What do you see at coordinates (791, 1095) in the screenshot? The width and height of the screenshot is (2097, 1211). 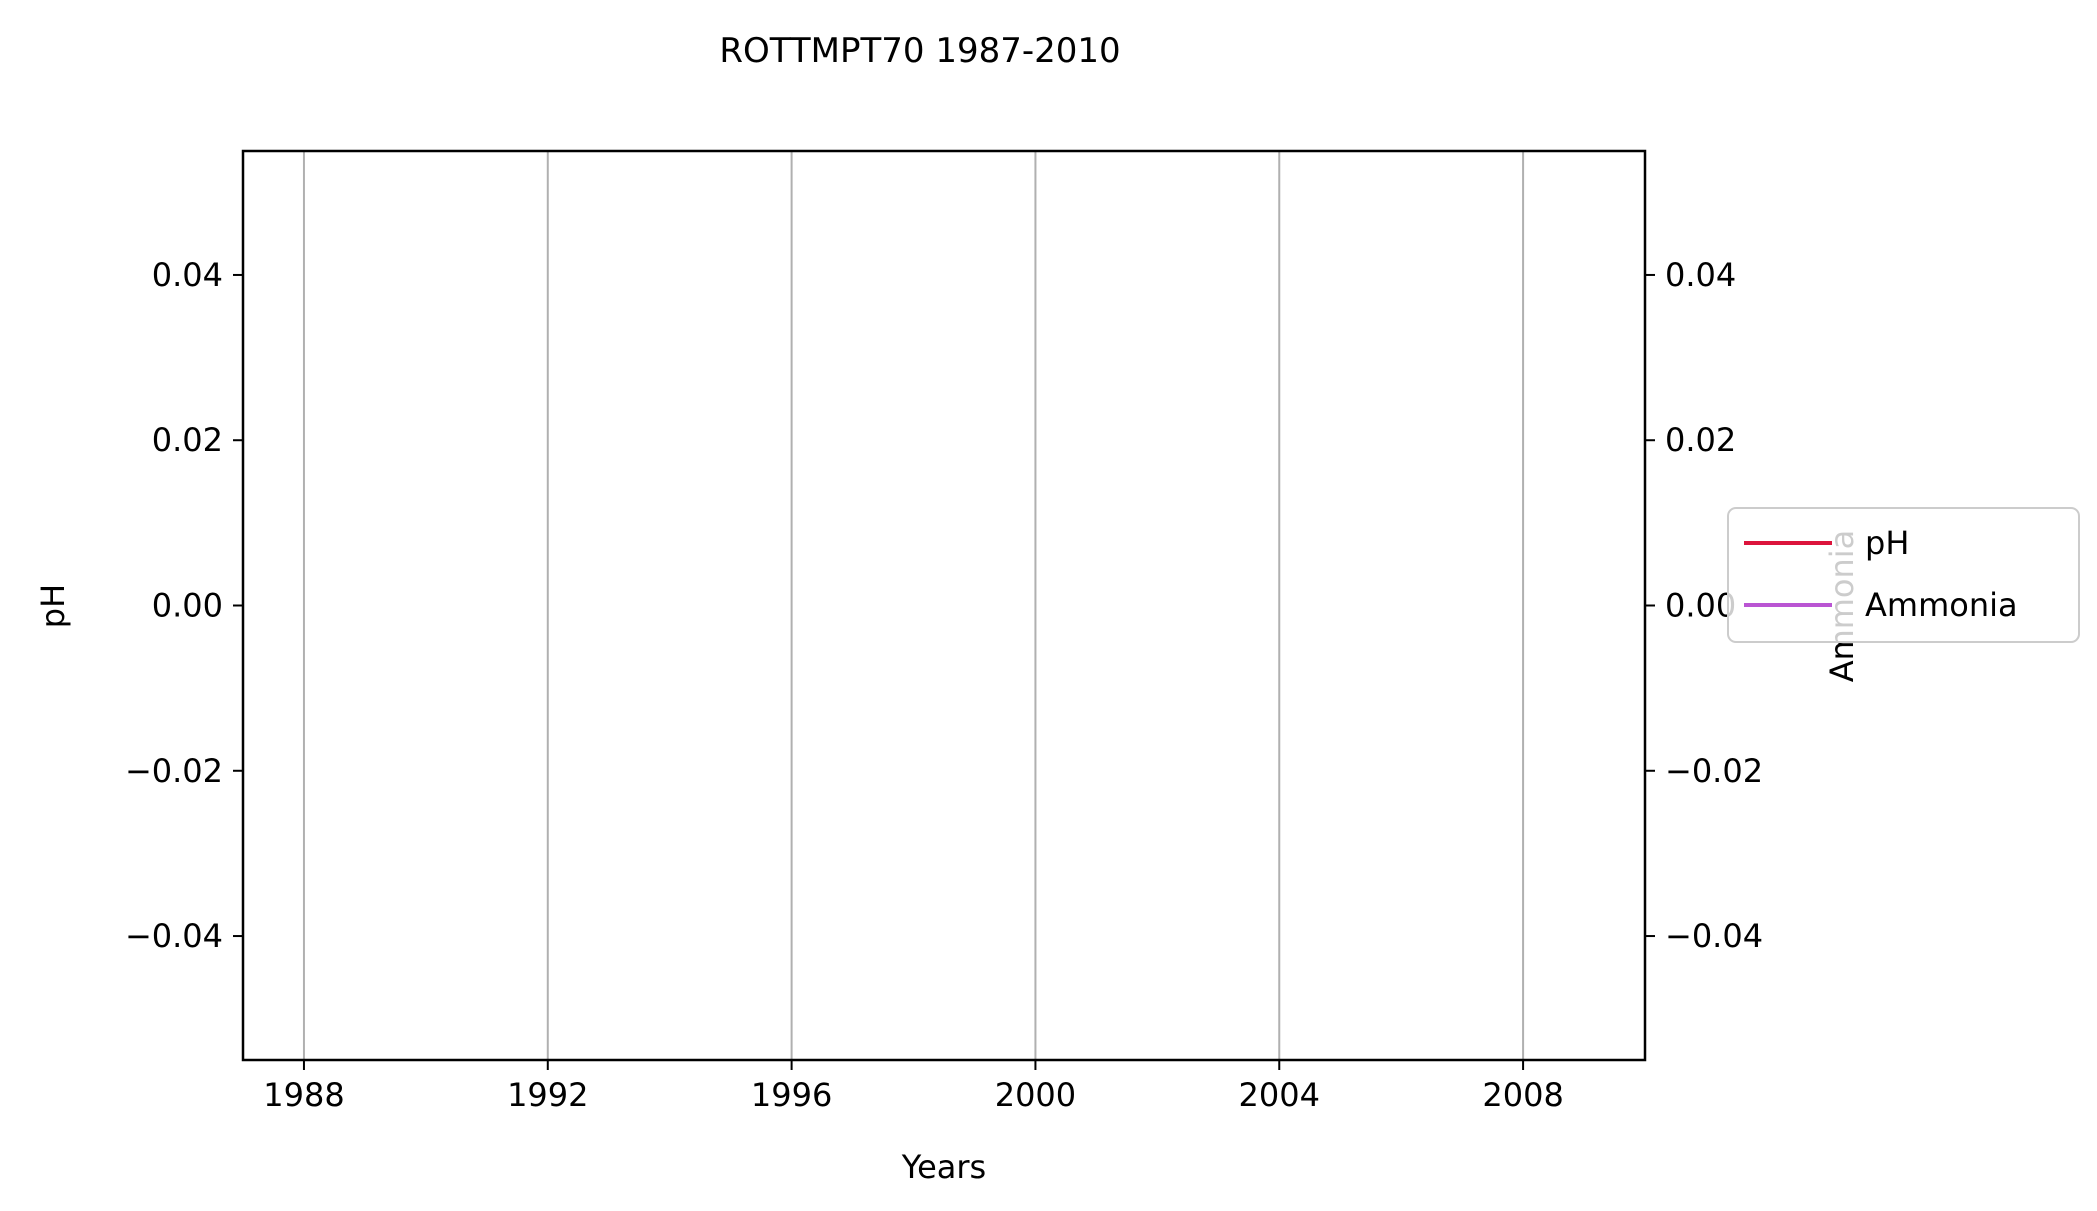 I see `x-tick-label: 1996` at bounding box center [791, 1095].